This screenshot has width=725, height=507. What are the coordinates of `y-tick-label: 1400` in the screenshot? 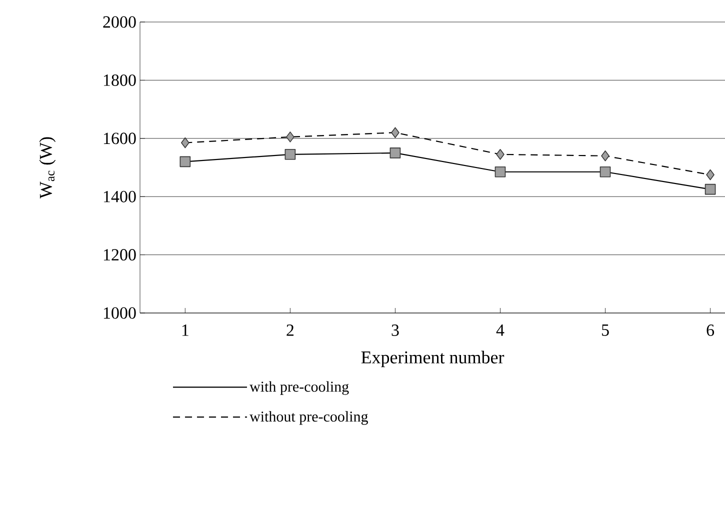 It's located at (120, 196).